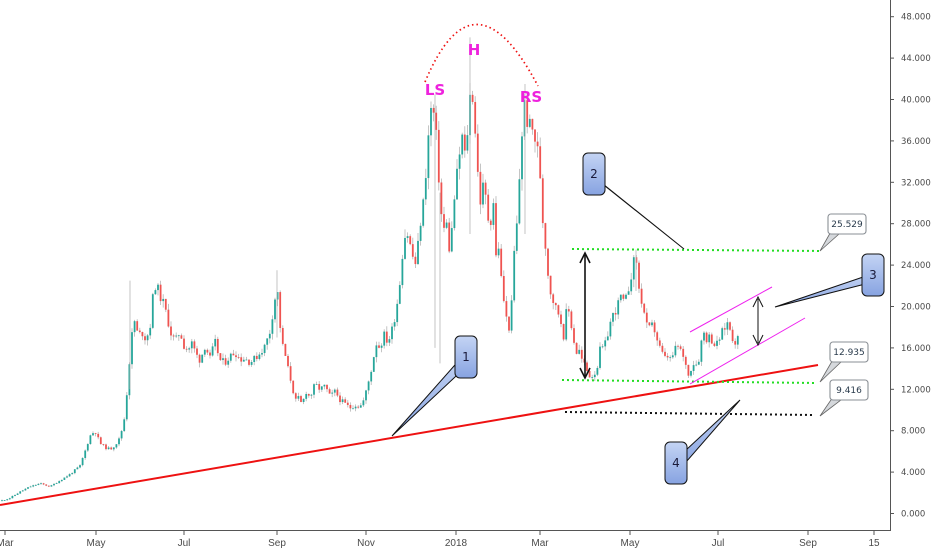  What do you see at coordinates (916, 18) in the screenshot?
I see `y-tick-label: 48.000` at bounding box center [916, 18].